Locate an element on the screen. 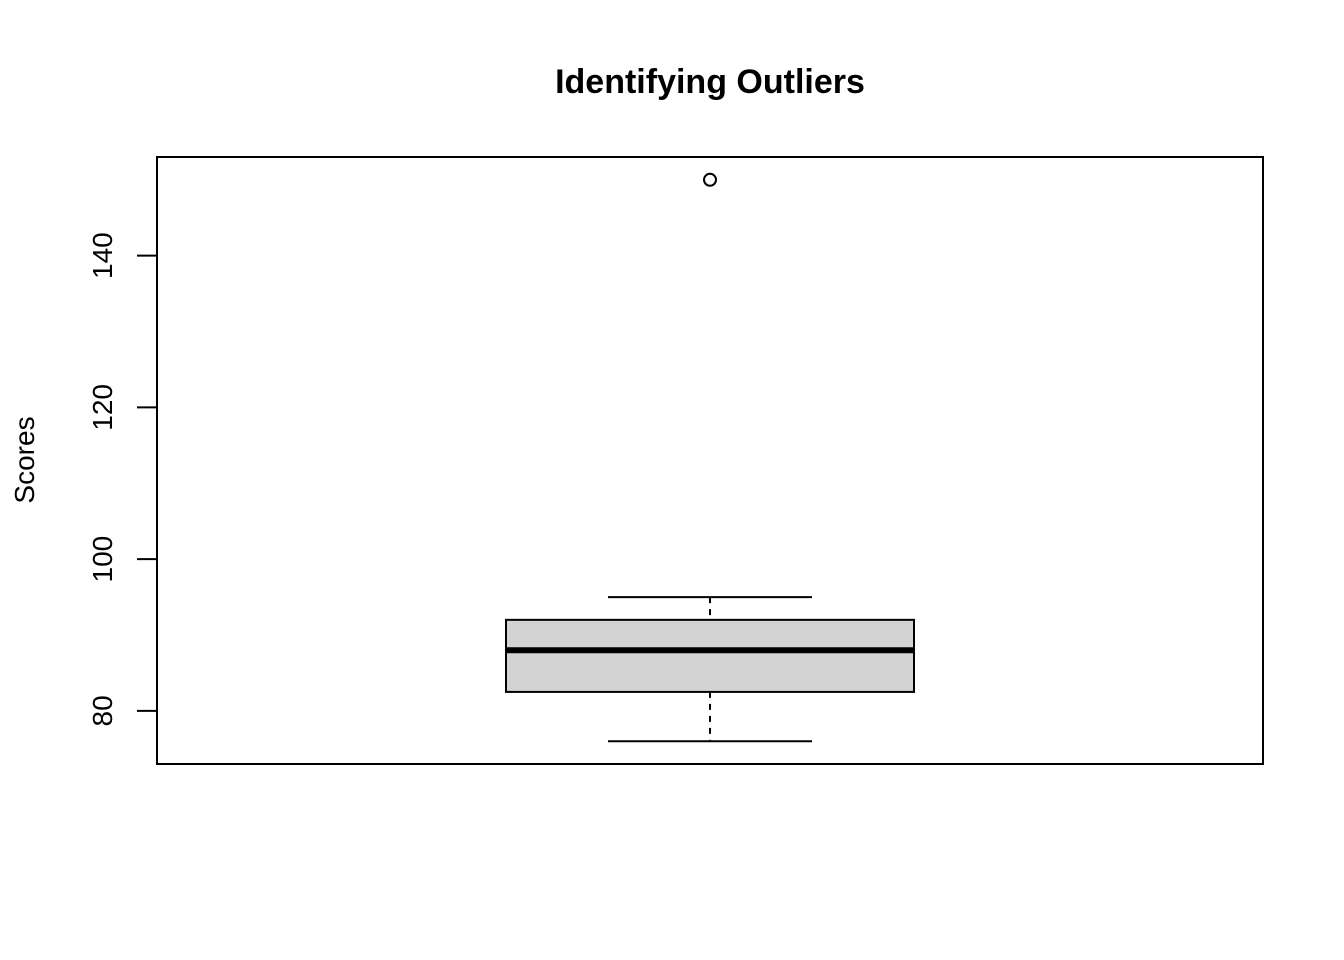 The width and height of the screenshot is (1344, 960). y-axis-label: Scores is located at coordinates (24, 459).